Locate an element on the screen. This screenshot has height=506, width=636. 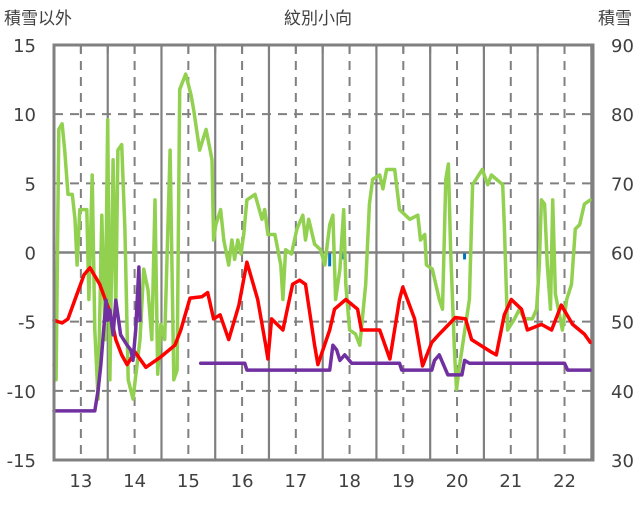
right-axis-label: 積雪 is located at coordinates (615, 19).